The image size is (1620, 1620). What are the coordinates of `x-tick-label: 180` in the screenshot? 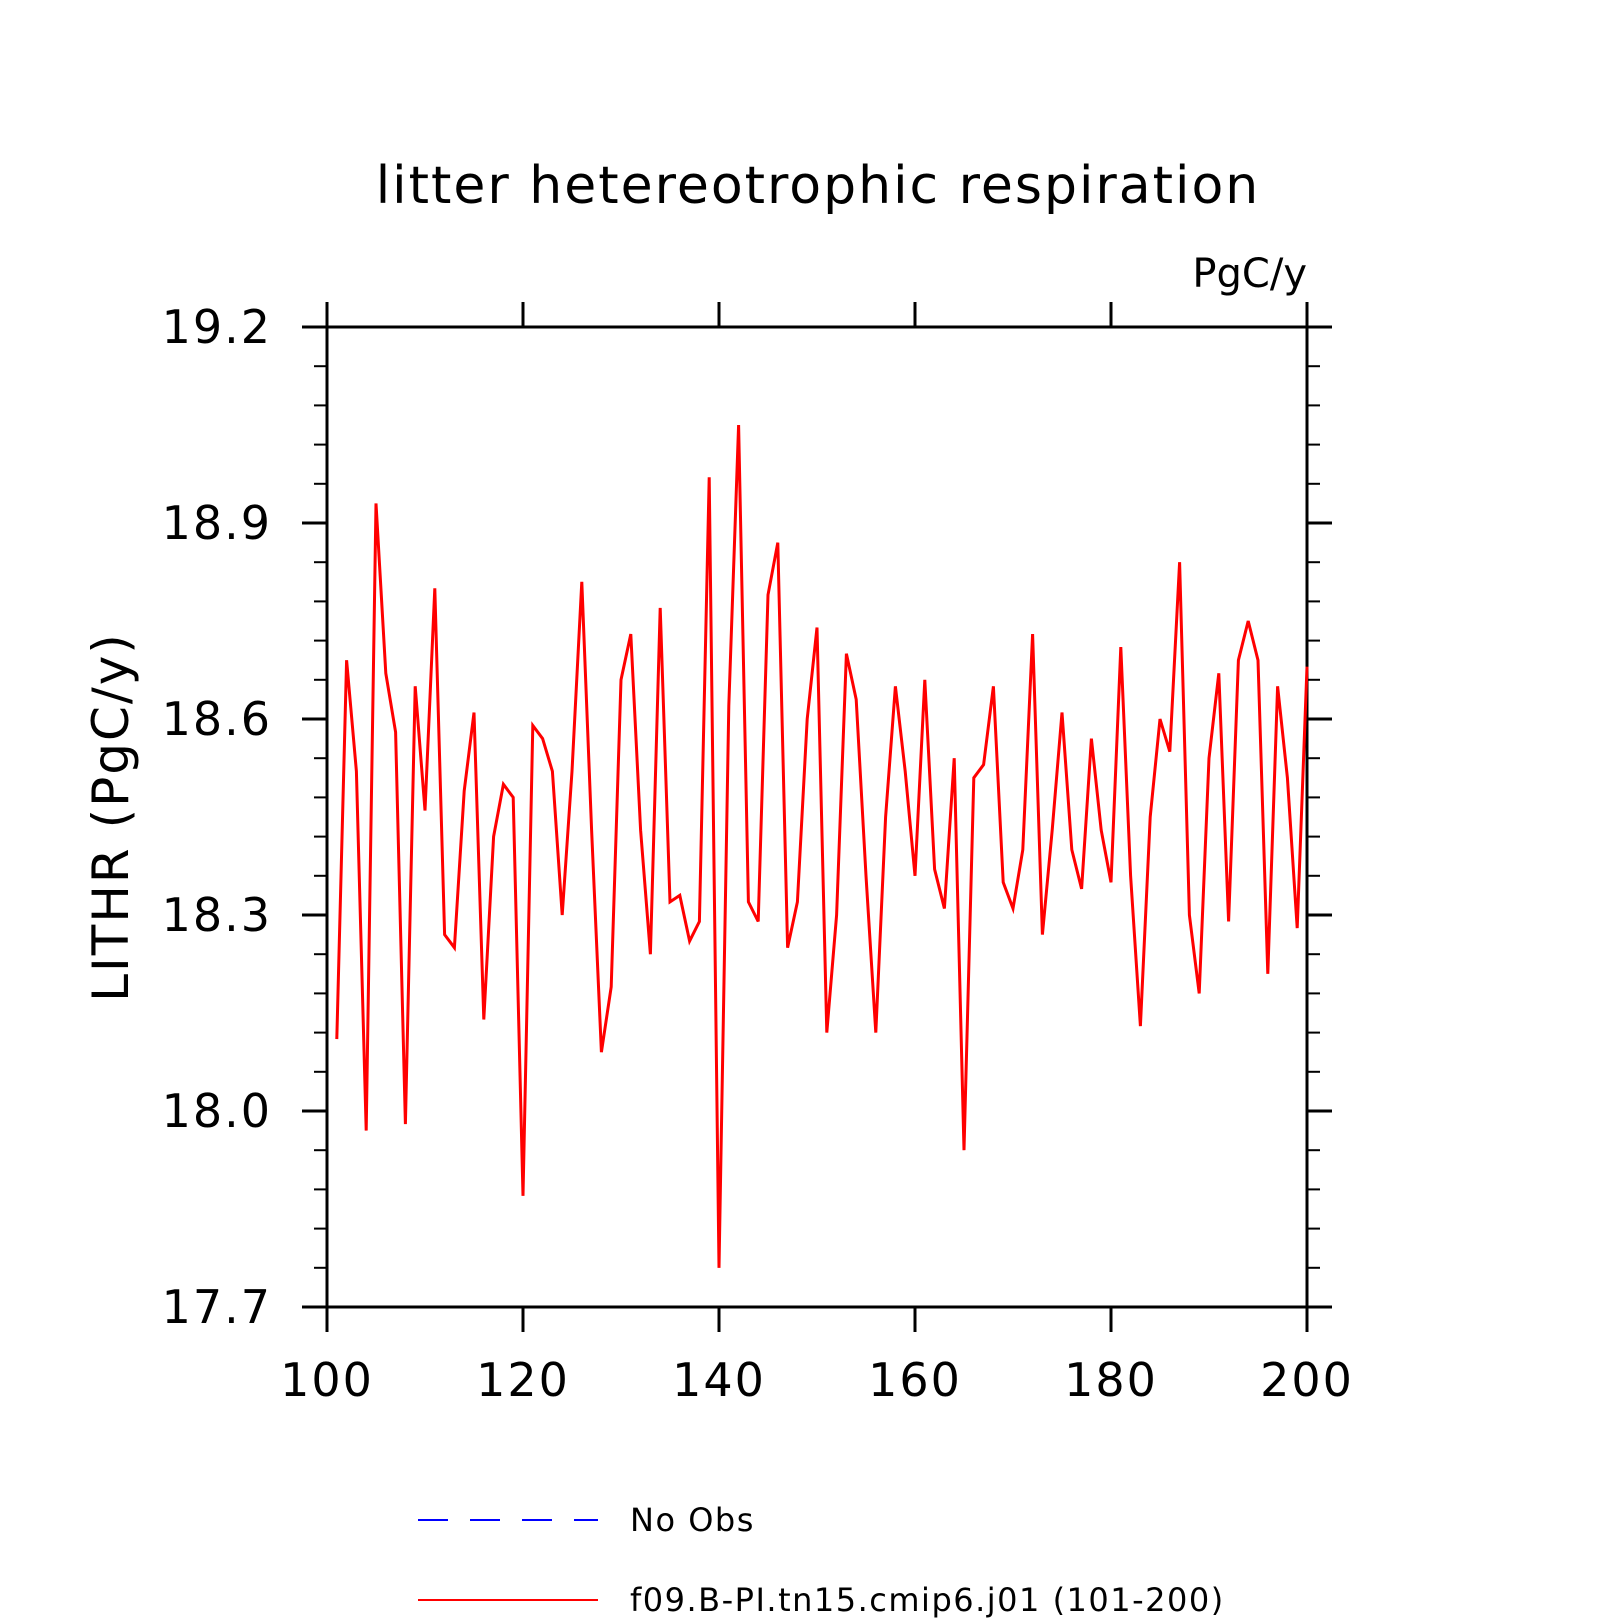 It's located at (1111, 1380).